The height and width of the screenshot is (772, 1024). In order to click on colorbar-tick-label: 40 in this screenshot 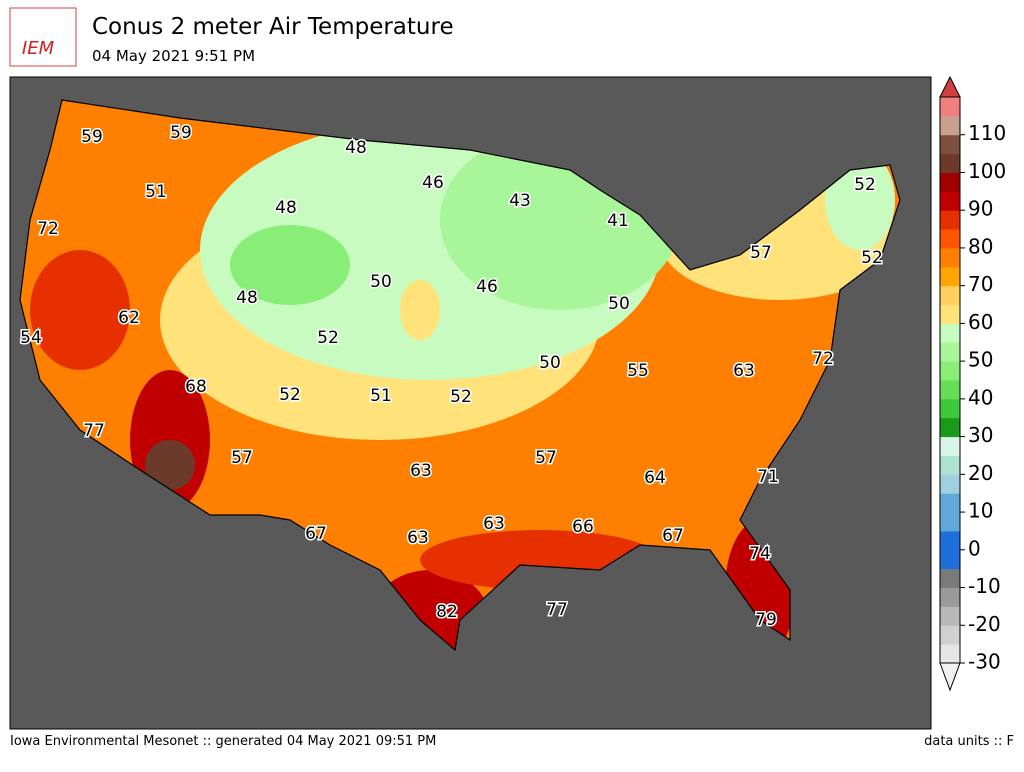, I will do `click(980, 397)`.